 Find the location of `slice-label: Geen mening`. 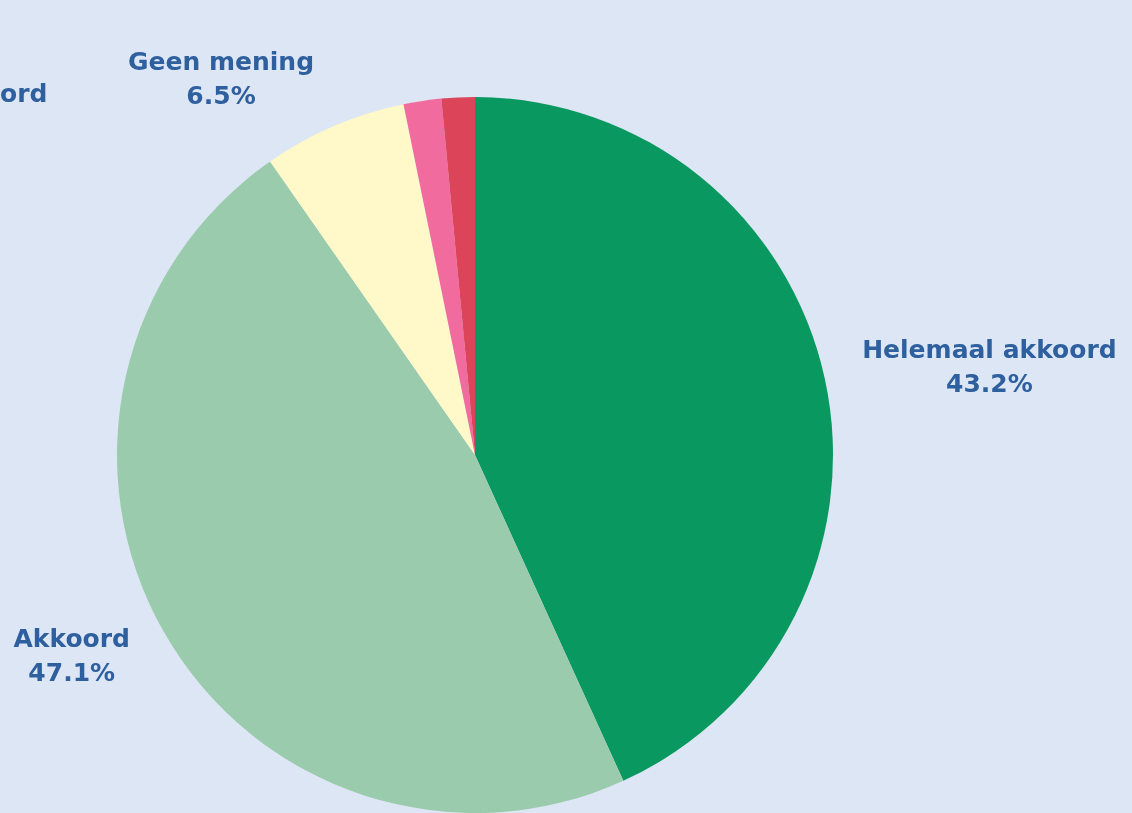

slice-label: Geen mening is located at coordinates (221, 61).